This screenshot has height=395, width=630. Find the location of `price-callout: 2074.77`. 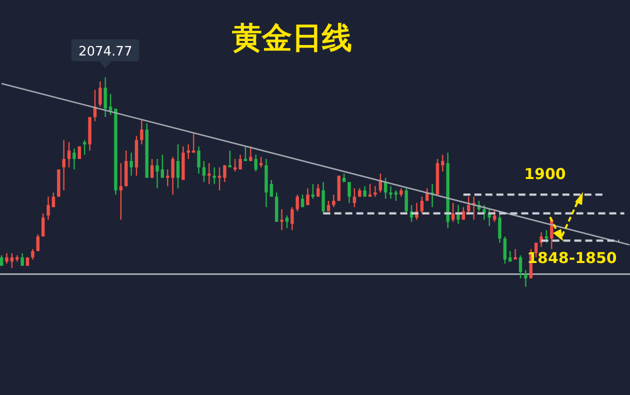

price-callout: 2074.77 is located at coordinates (105, 53).